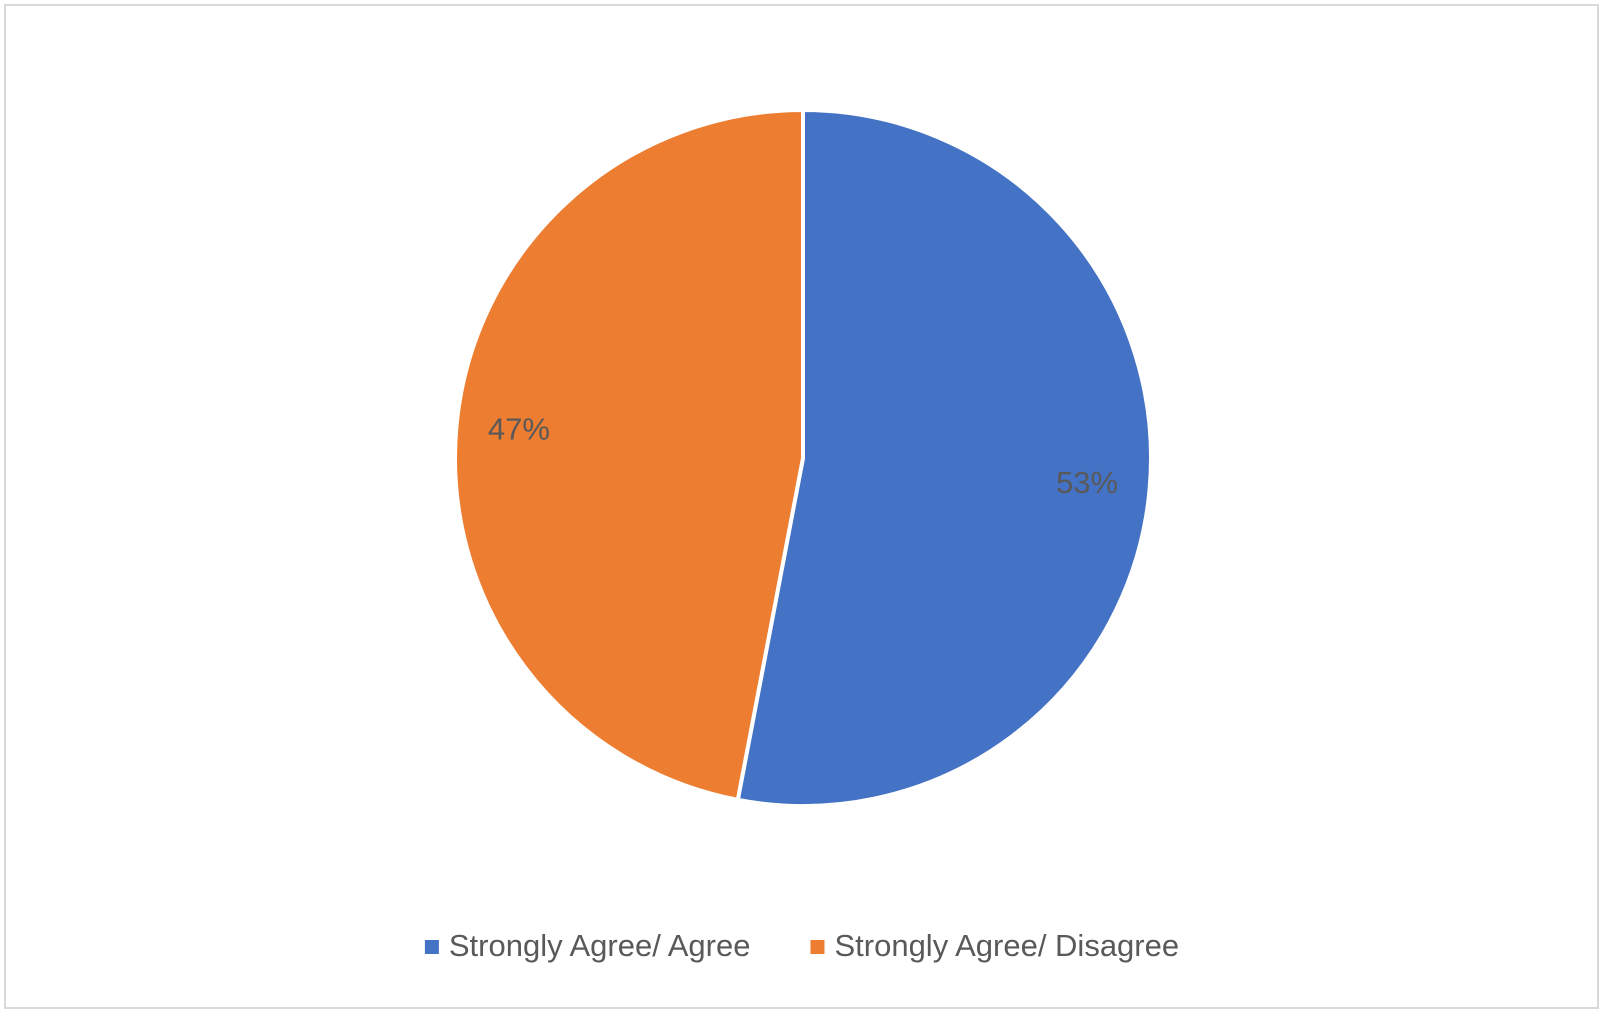 This screenshot has width=1604, height=1019. I want to click on data-label: 53%, so click(1087, 482).